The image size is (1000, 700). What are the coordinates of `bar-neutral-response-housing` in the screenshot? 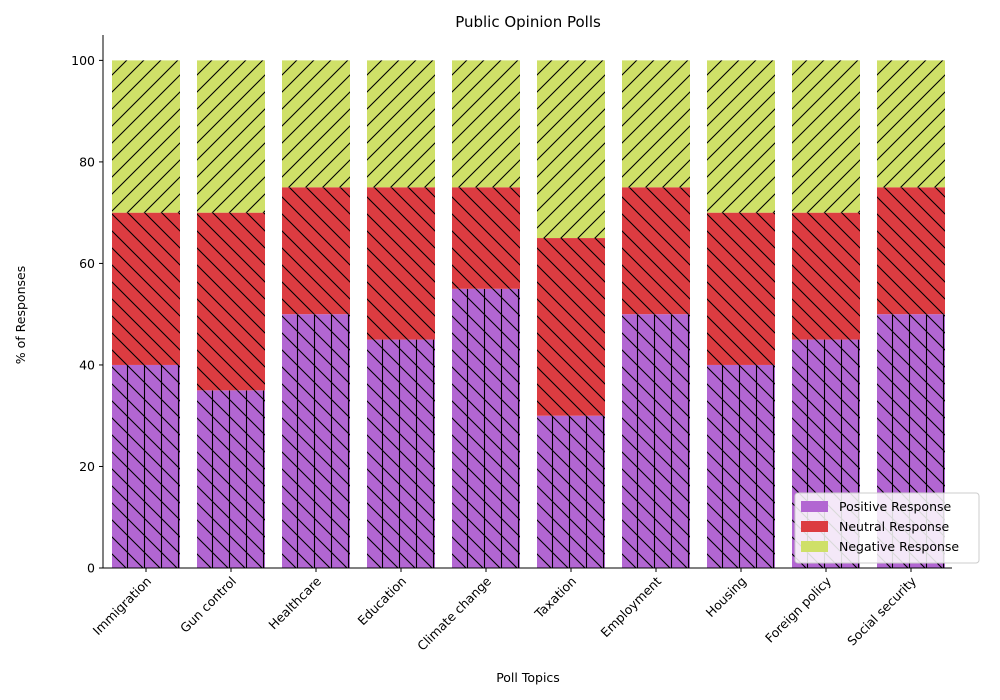 It's located at (741, 288).